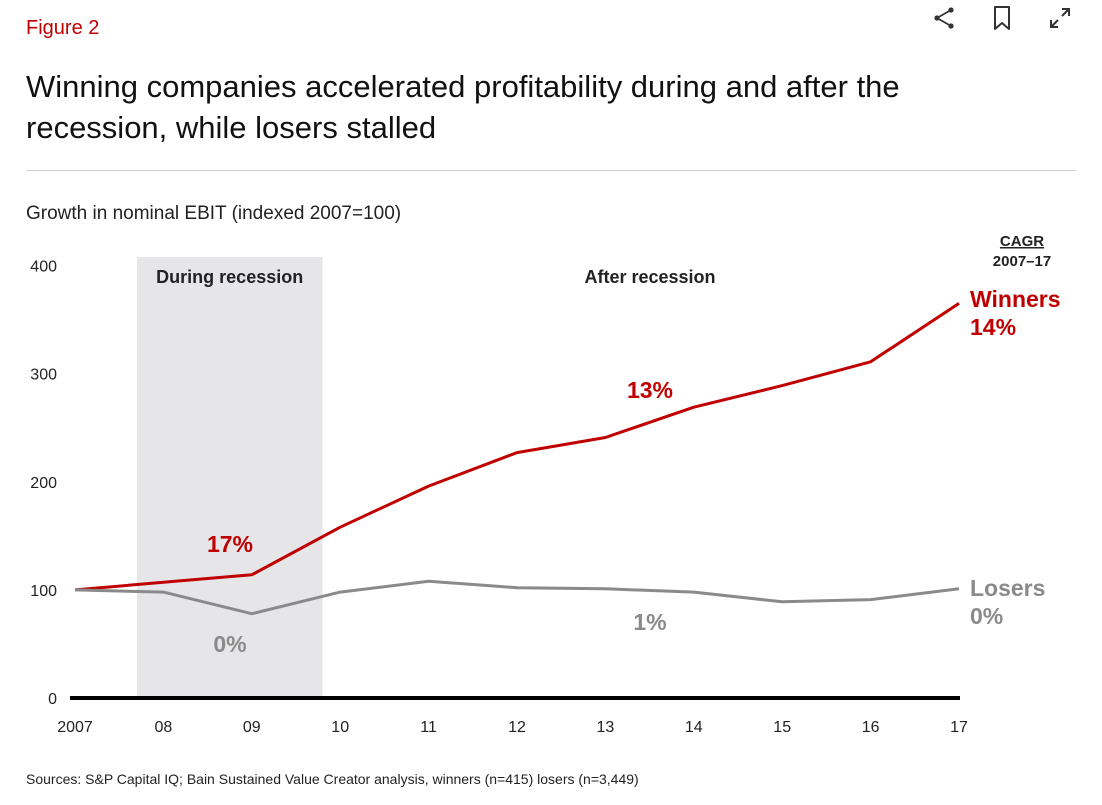  What do you see at coordinates (1007, 588) in the screenshot?
I see `losers-series-label: Losers` at bounding box center [1007, 588].